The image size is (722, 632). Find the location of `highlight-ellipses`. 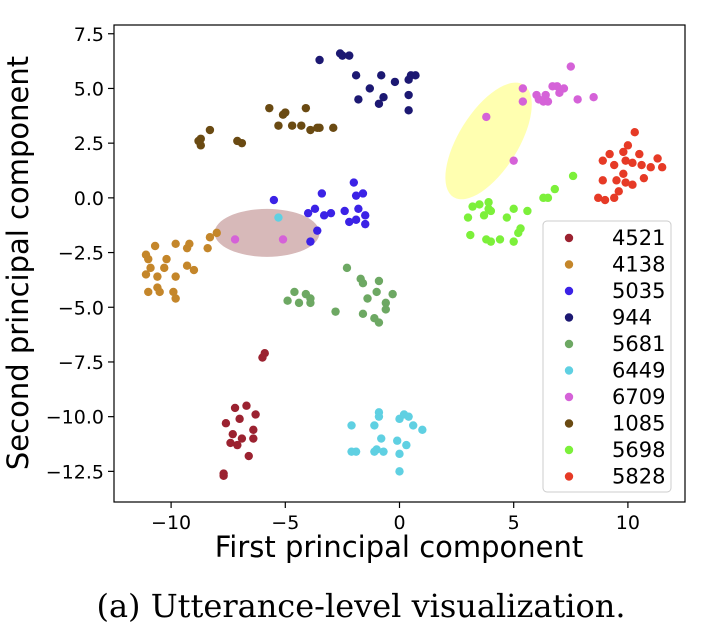

highlight-ellipses is located at coordinates (373, 169).